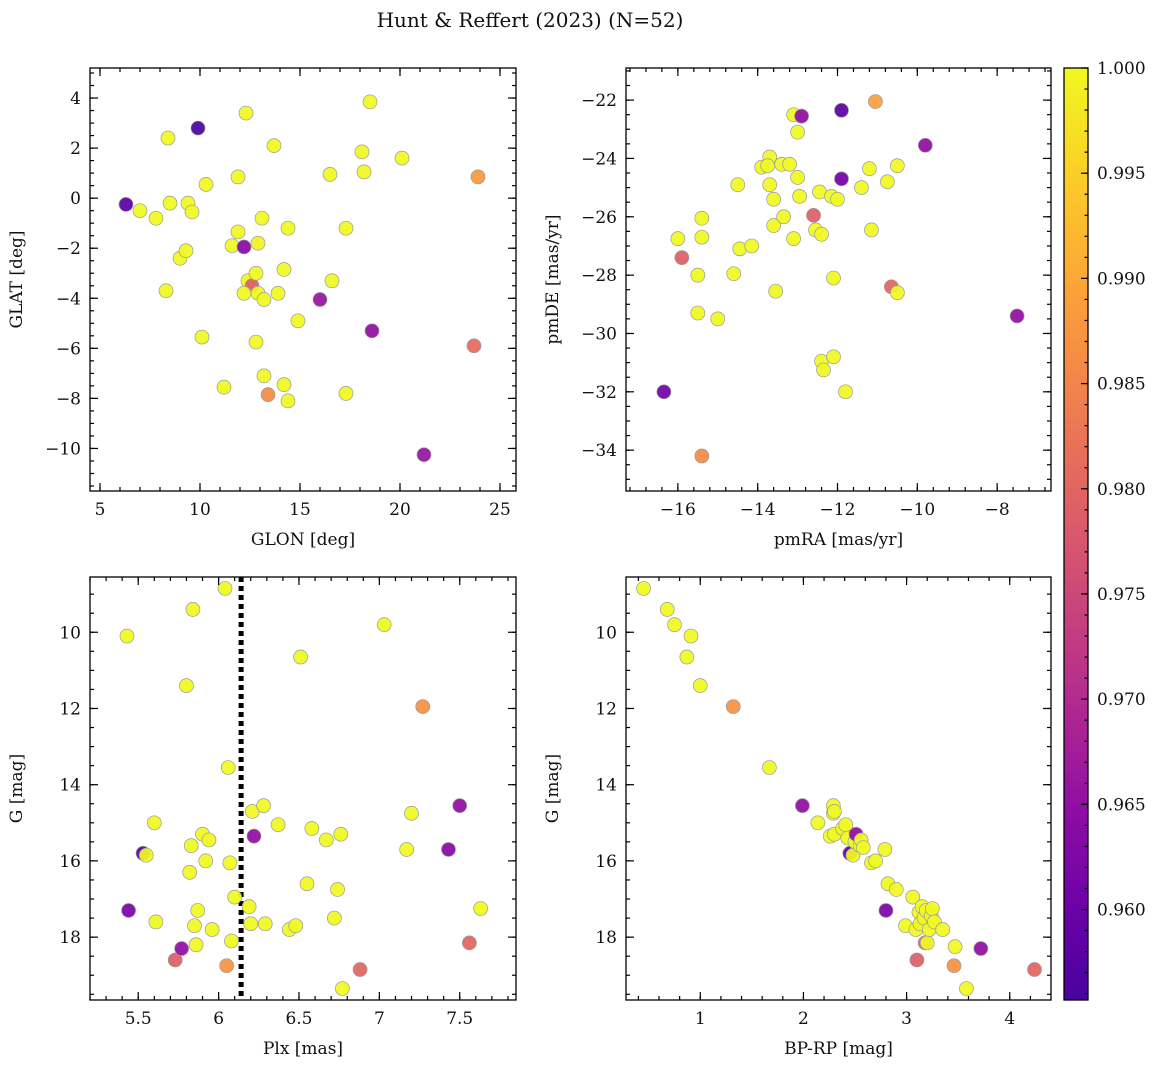  What do you see at coordinates (1121, 911) in the screenshot?
I see `colorbar-tick-label: 0.960` at bounding box center [1121, 911].